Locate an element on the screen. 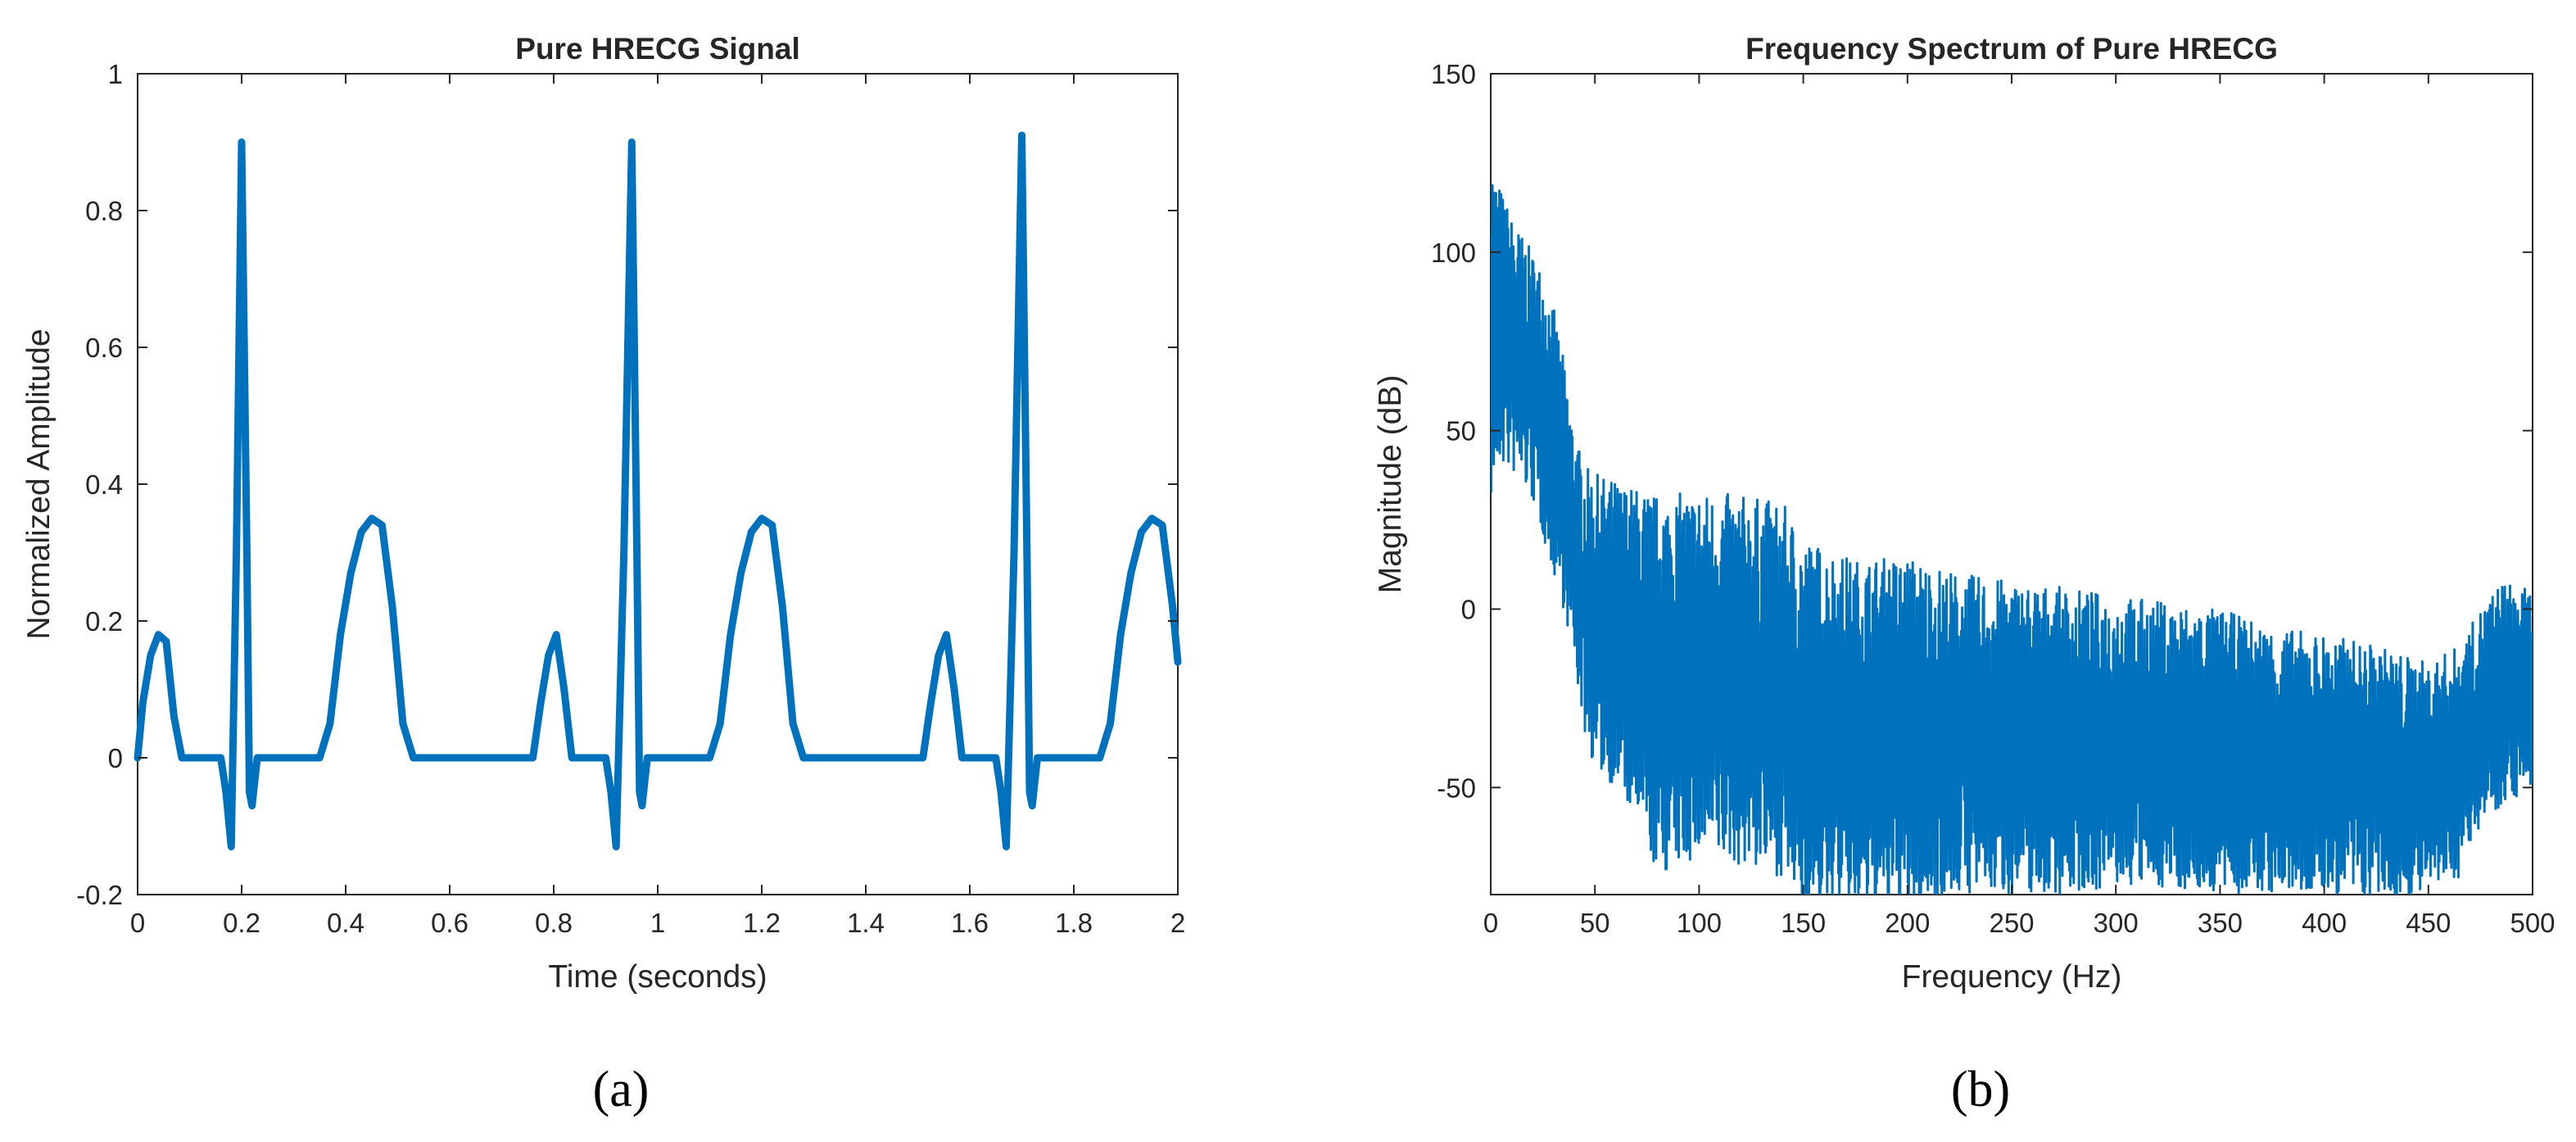 The image size is (2576, 1142). chart-b-x-tick-label: 100 is located at coordinates (1699, 923).